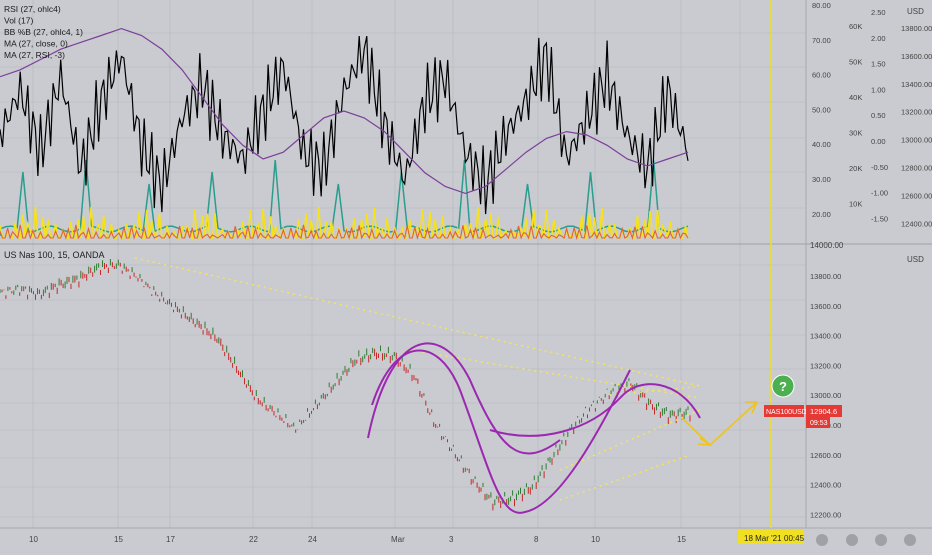  I want to click on main-price-tick-label: 13600.00, so click(825, 306).